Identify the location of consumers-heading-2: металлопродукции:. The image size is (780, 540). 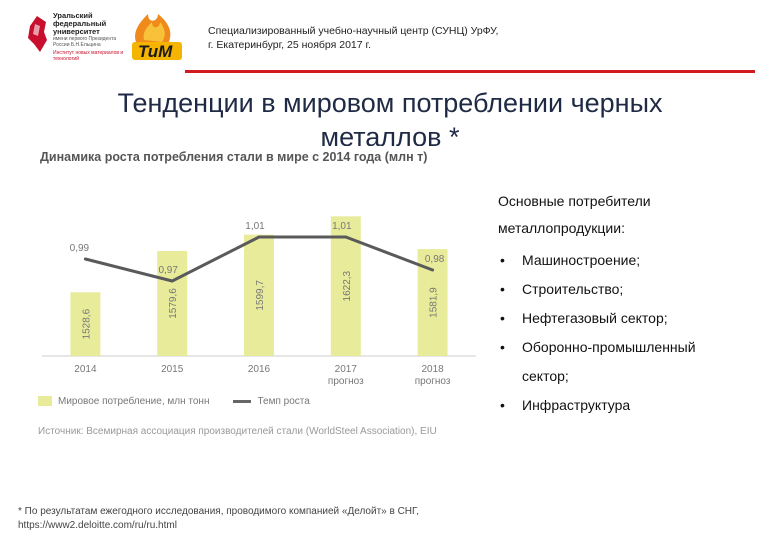
(561, 228).